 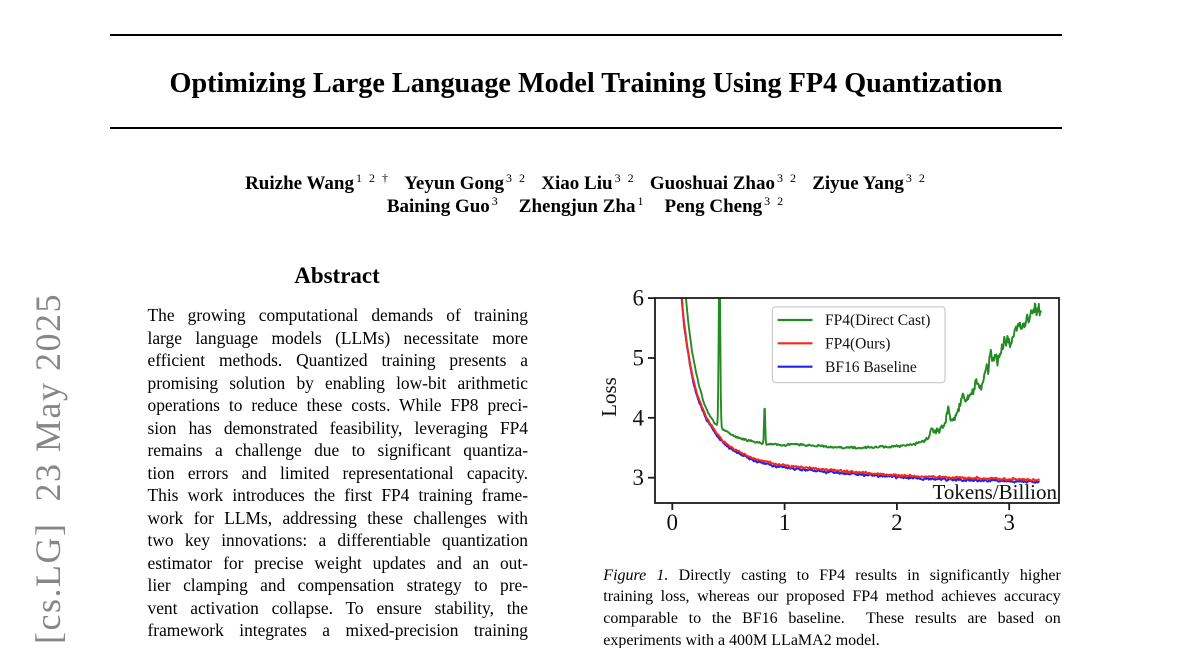 I want to click on svg-text: 0, so click(x=673, y=522).